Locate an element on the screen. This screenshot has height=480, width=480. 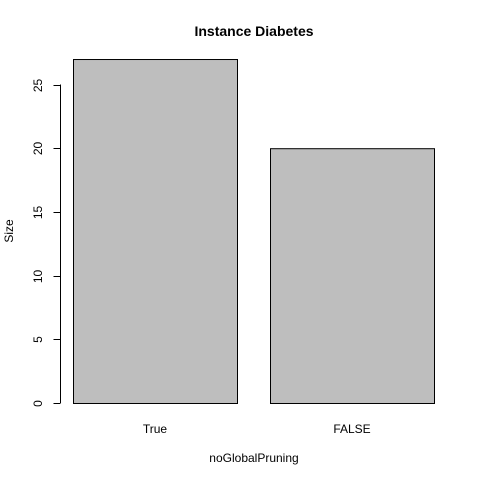
x-tick-label-true: True is located at coordinates (155, 429).